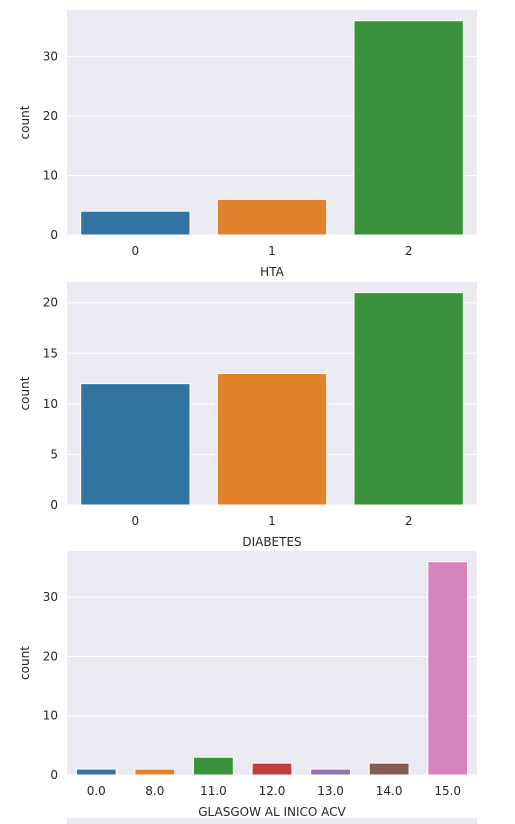 The height and width of the screenshot is (824, 515). I want to click on x-tick-label: 8.0, so click(154, 791).